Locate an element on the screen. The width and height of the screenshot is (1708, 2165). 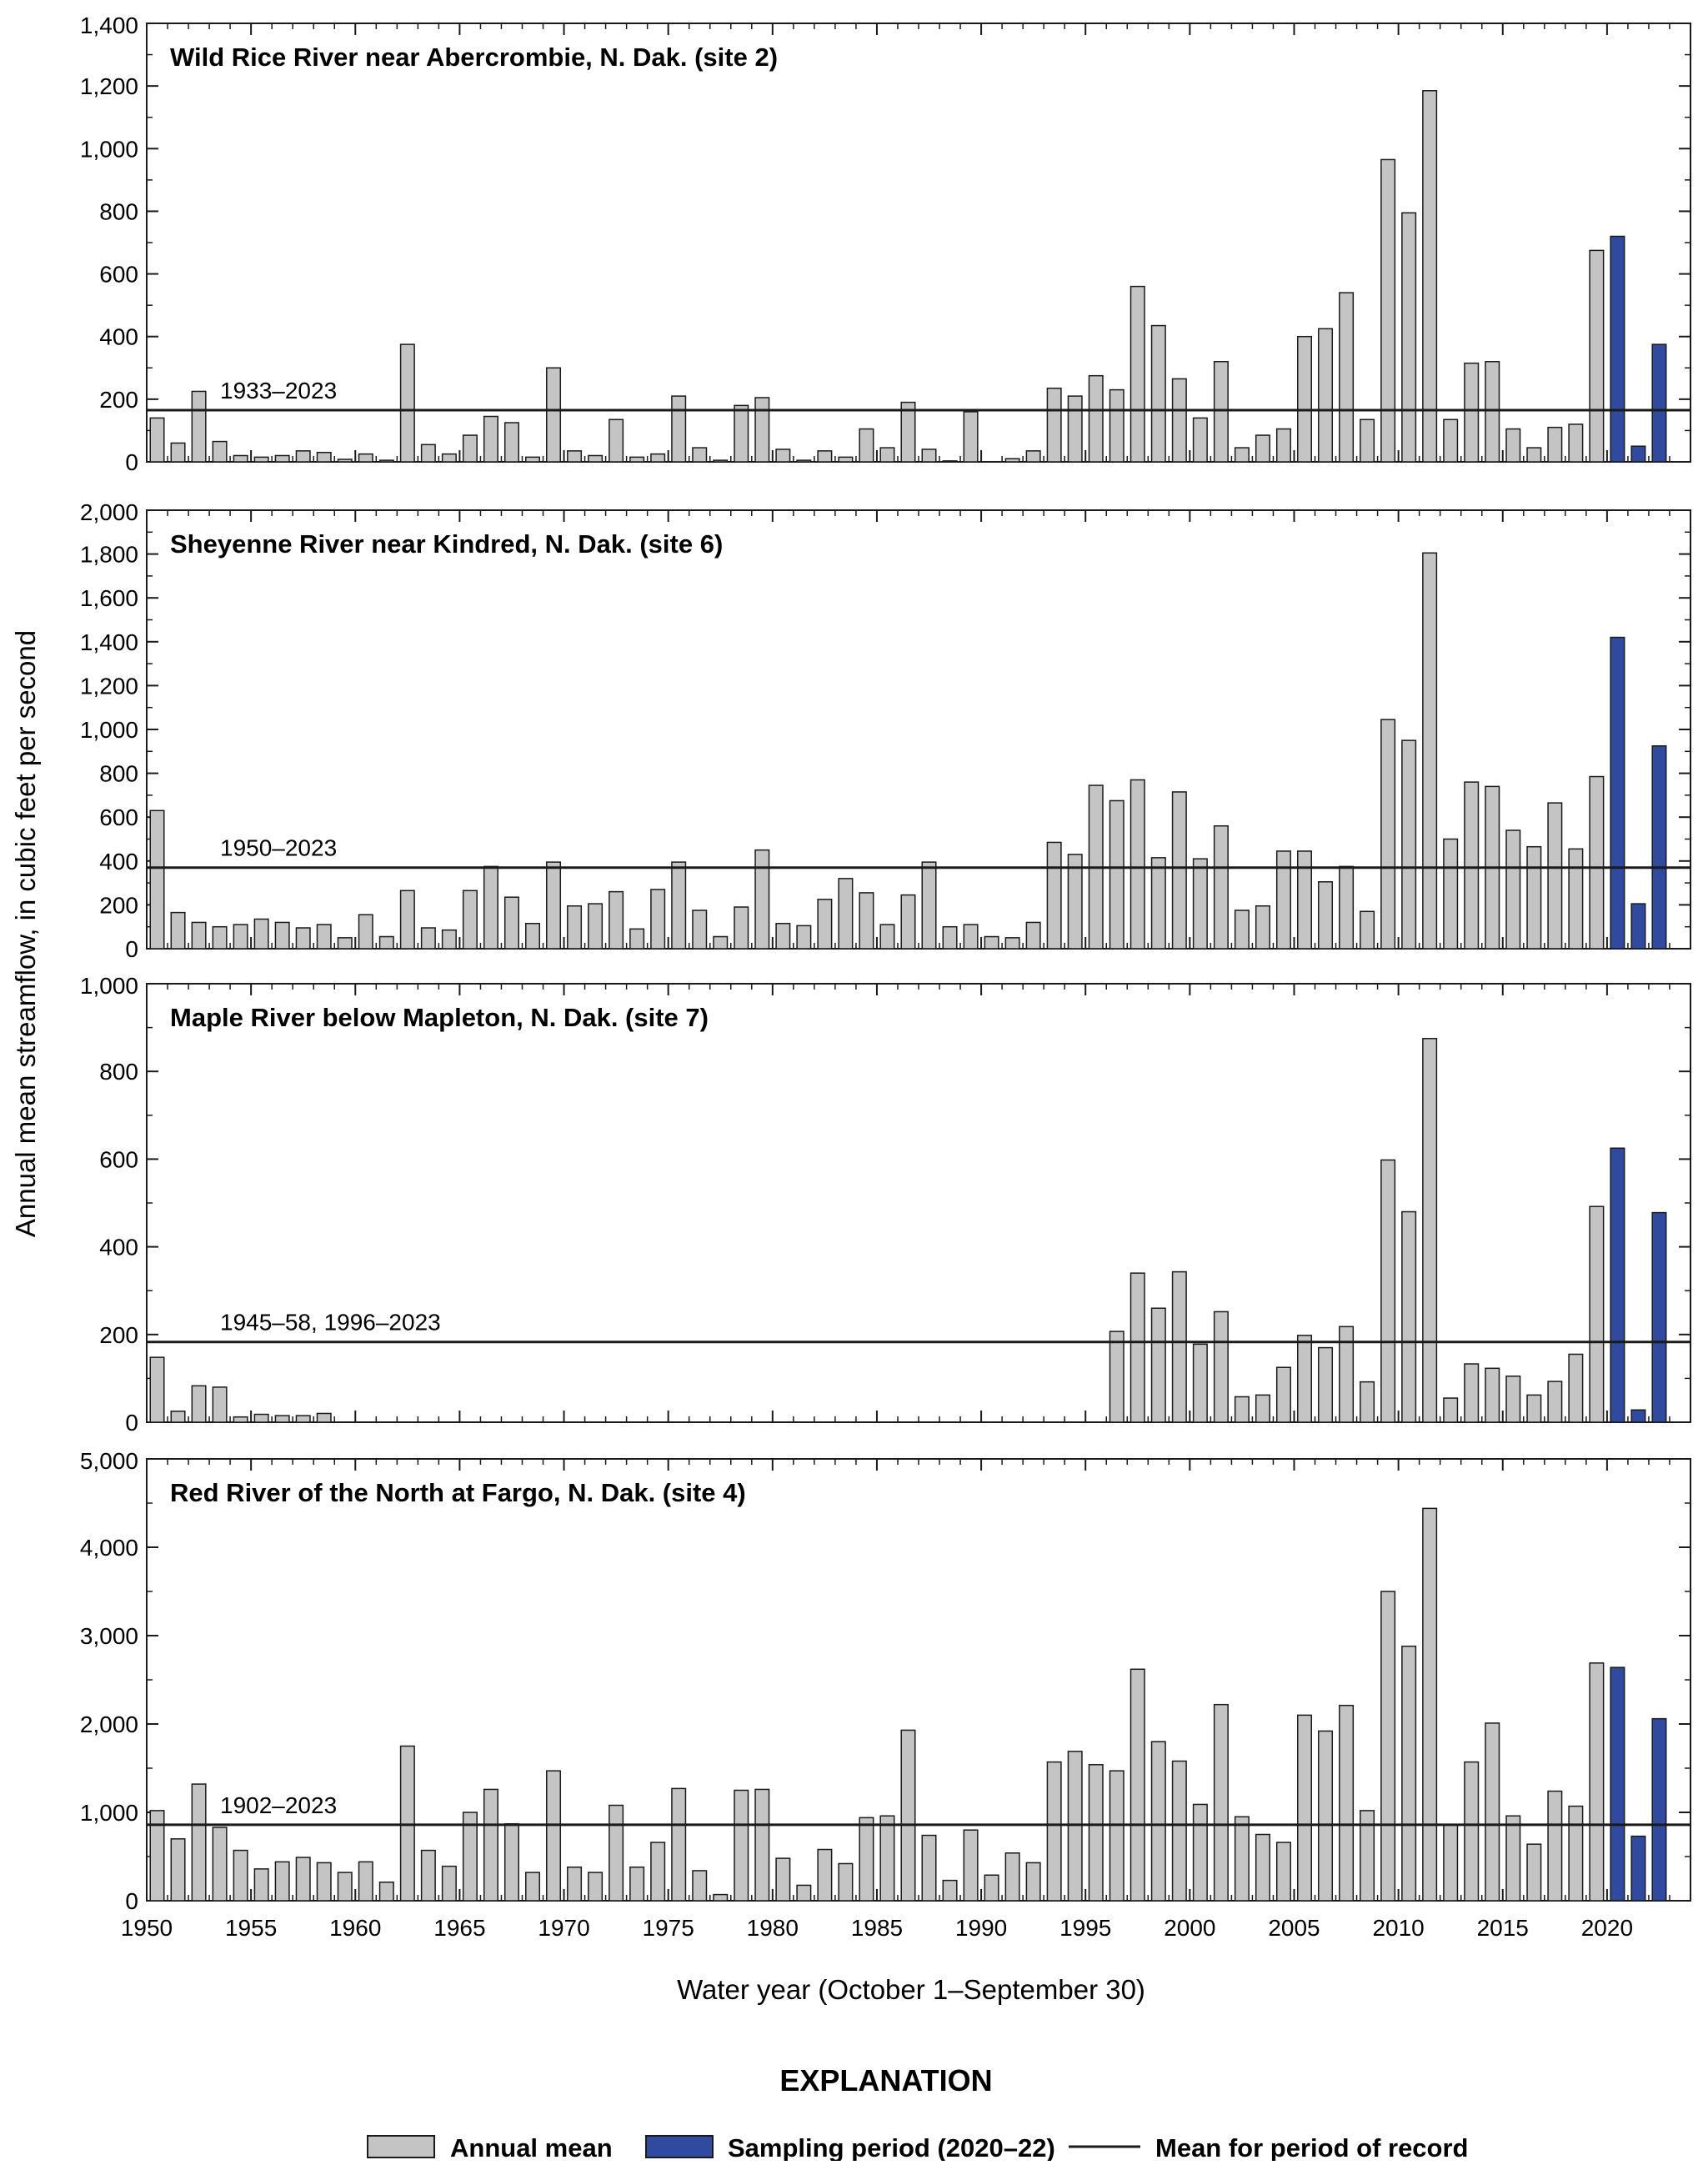
bar-annual-mean-1982 is located at coordinates (825, 1875).